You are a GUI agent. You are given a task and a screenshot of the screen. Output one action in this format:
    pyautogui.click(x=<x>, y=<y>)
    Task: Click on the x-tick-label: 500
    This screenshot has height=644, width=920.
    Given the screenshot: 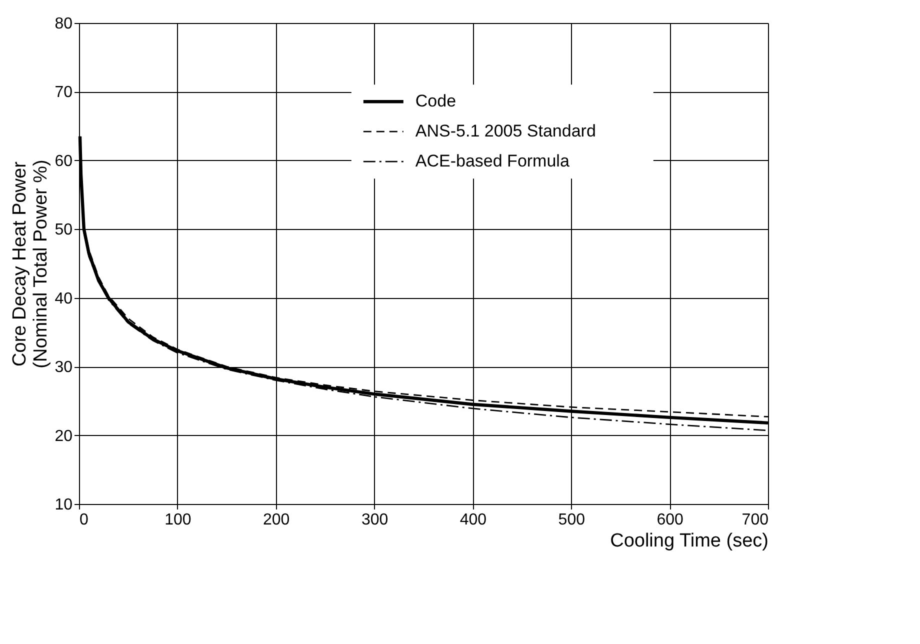 What is the action you would take?
    pyautogui.click(x=572, y=520)
    